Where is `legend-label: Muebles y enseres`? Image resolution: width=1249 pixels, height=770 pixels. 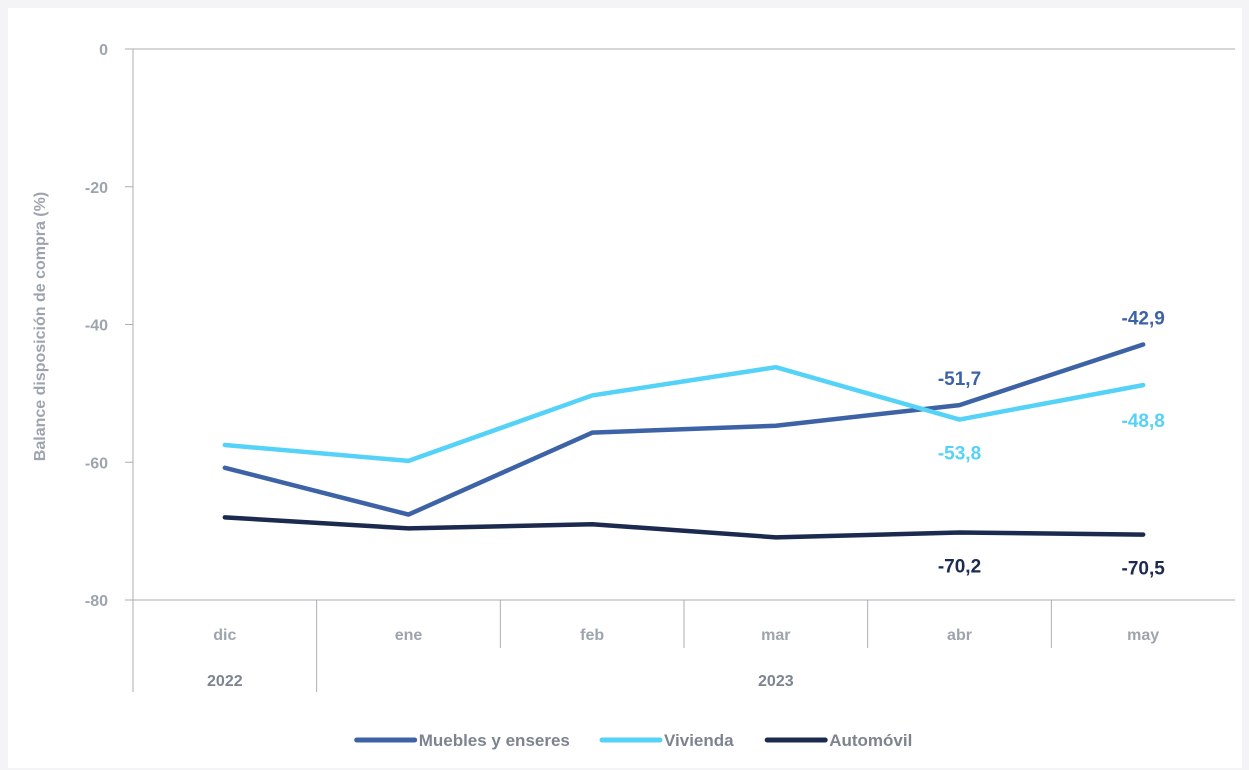 legend-label: Muebles y enseres is located at coordinates (494, 740).